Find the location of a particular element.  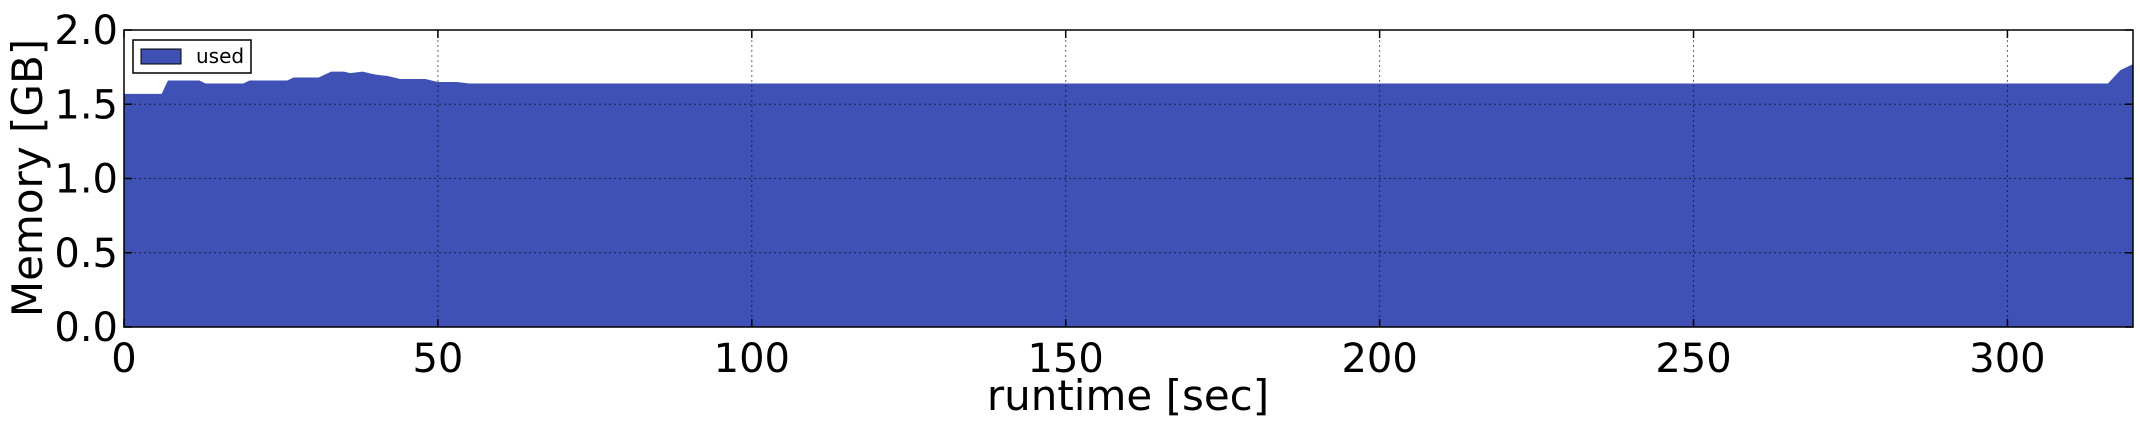

y-tick-label: 1.0 is located at coordinates (86, 180).